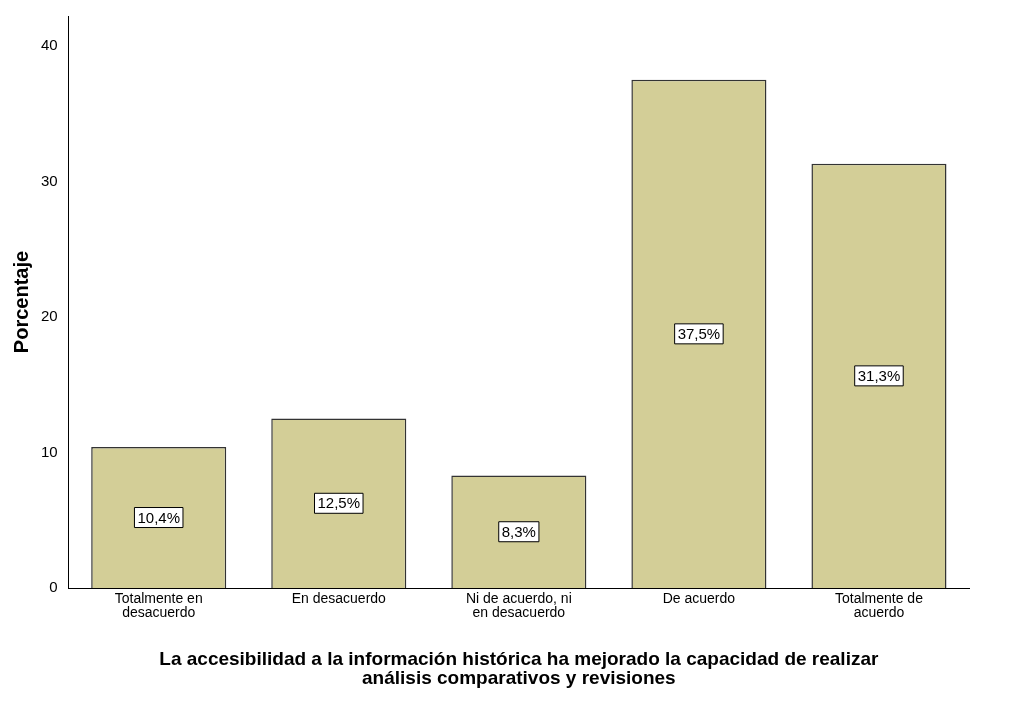 This screenshot has width=1015, height=702. What do you see at coordinates (49, 44) in the screenshot?
I see `y-tick-label: 40` at bounding box center [49, 44].